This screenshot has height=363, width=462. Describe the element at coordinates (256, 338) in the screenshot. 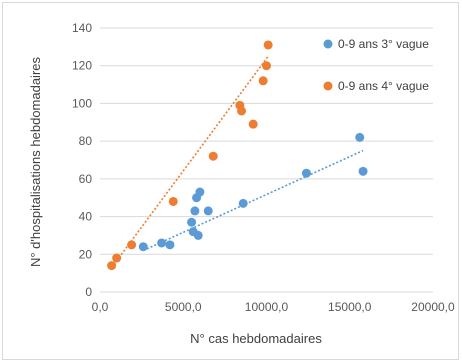

I see `x-axis-label: N° cas hebdomadaires` at that location.